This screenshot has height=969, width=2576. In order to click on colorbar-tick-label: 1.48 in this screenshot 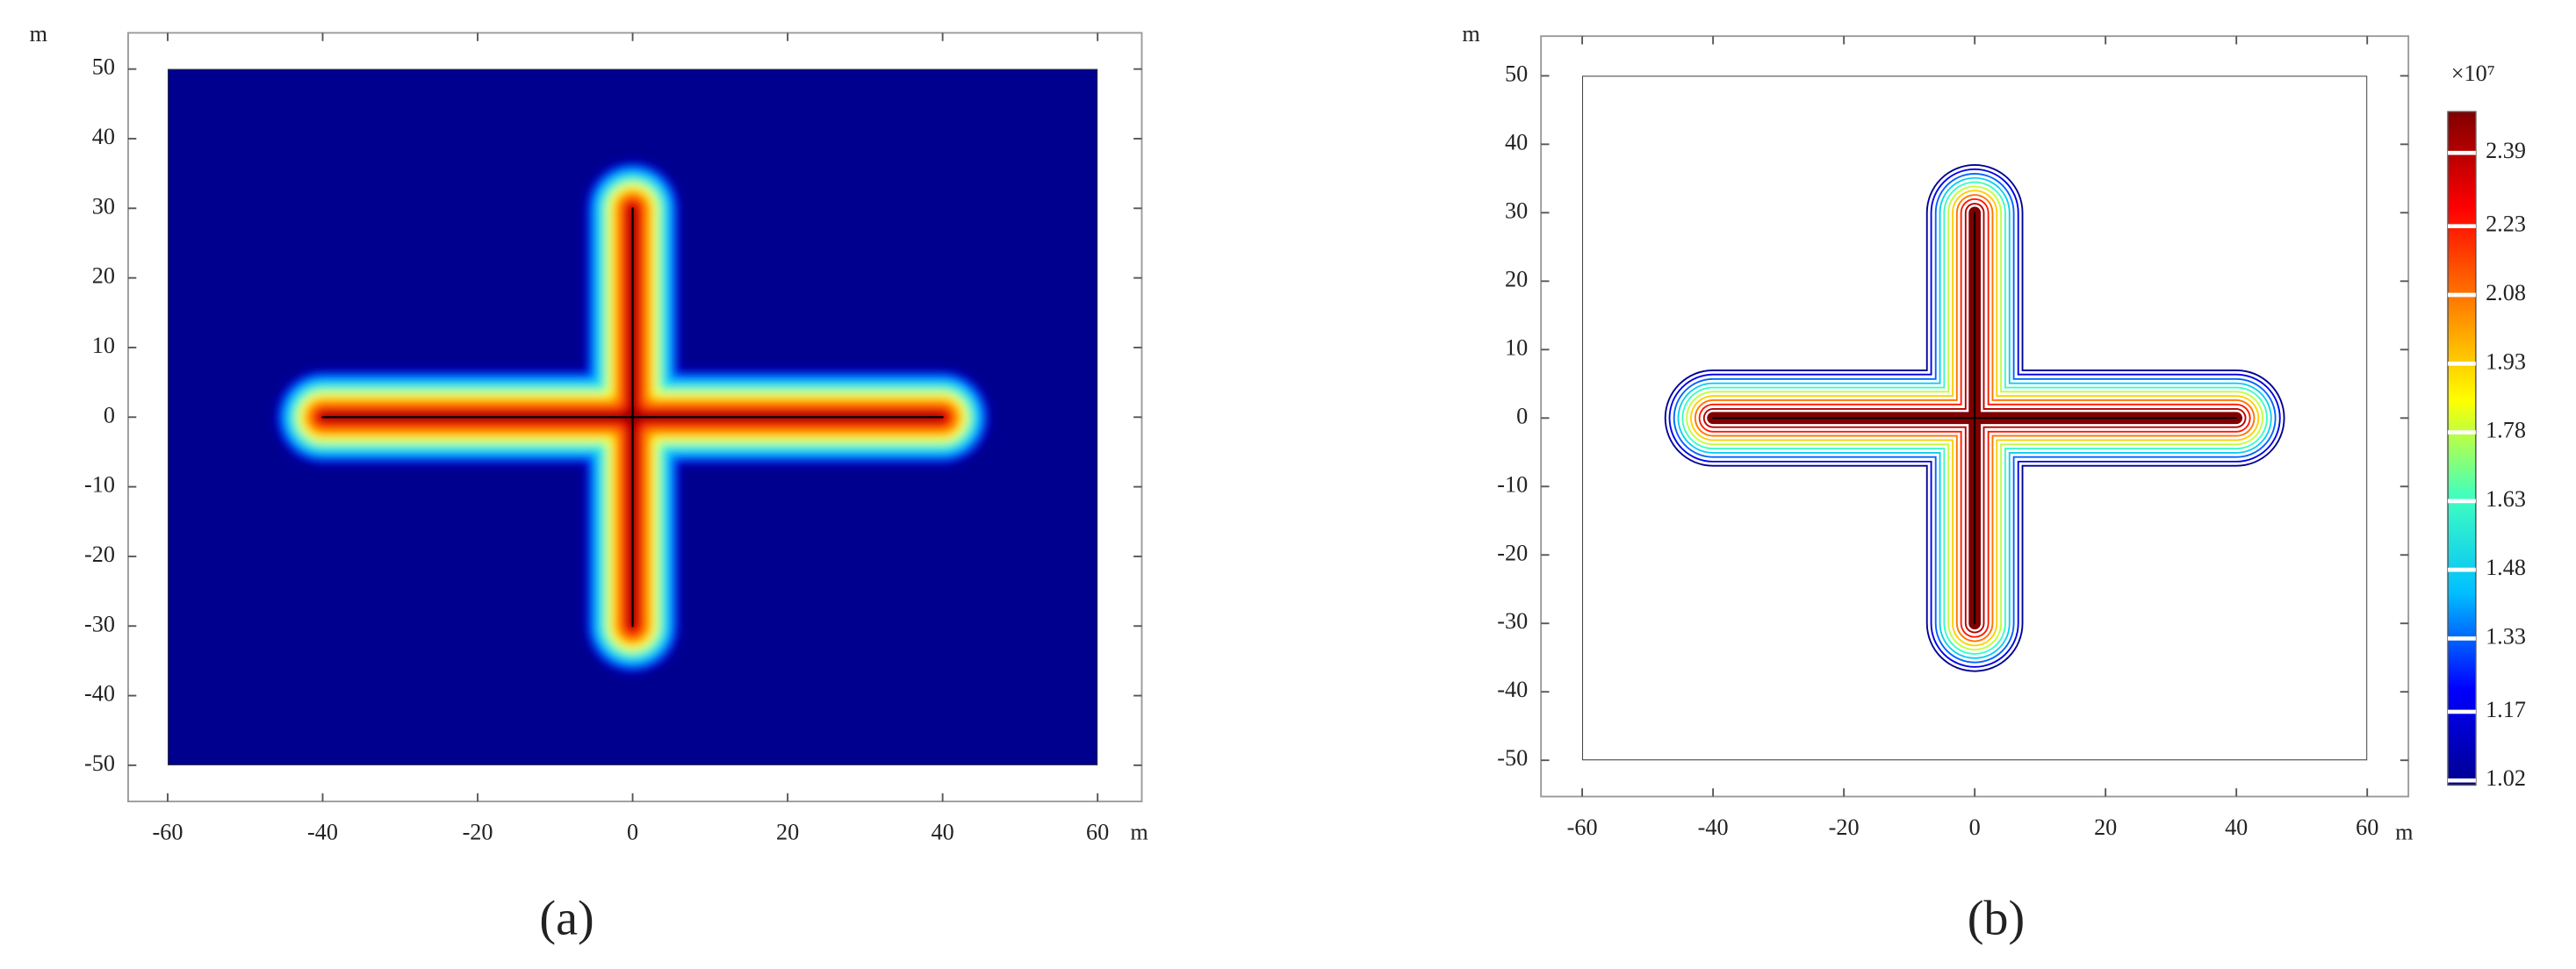, I will do `click(2506, 567)`.